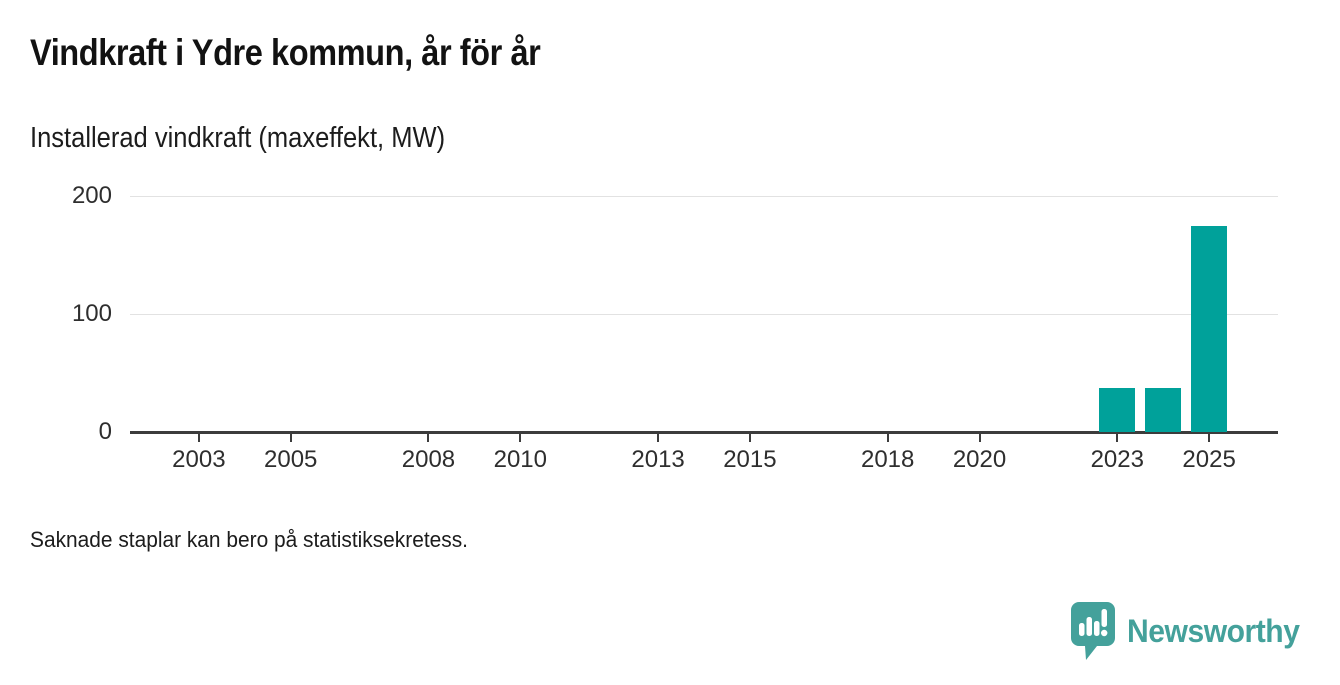 The width and height of the screenshot is (1340, 685). Describe the element at coordinates (105, 431) in the screenshot. I see `y-axis-label-0: 0` at that location.